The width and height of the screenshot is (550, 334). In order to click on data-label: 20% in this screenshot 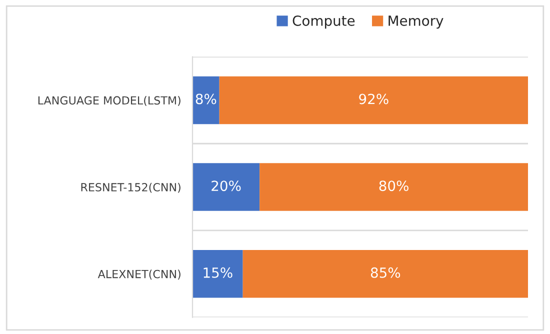, I will do `click(226, 186)`.